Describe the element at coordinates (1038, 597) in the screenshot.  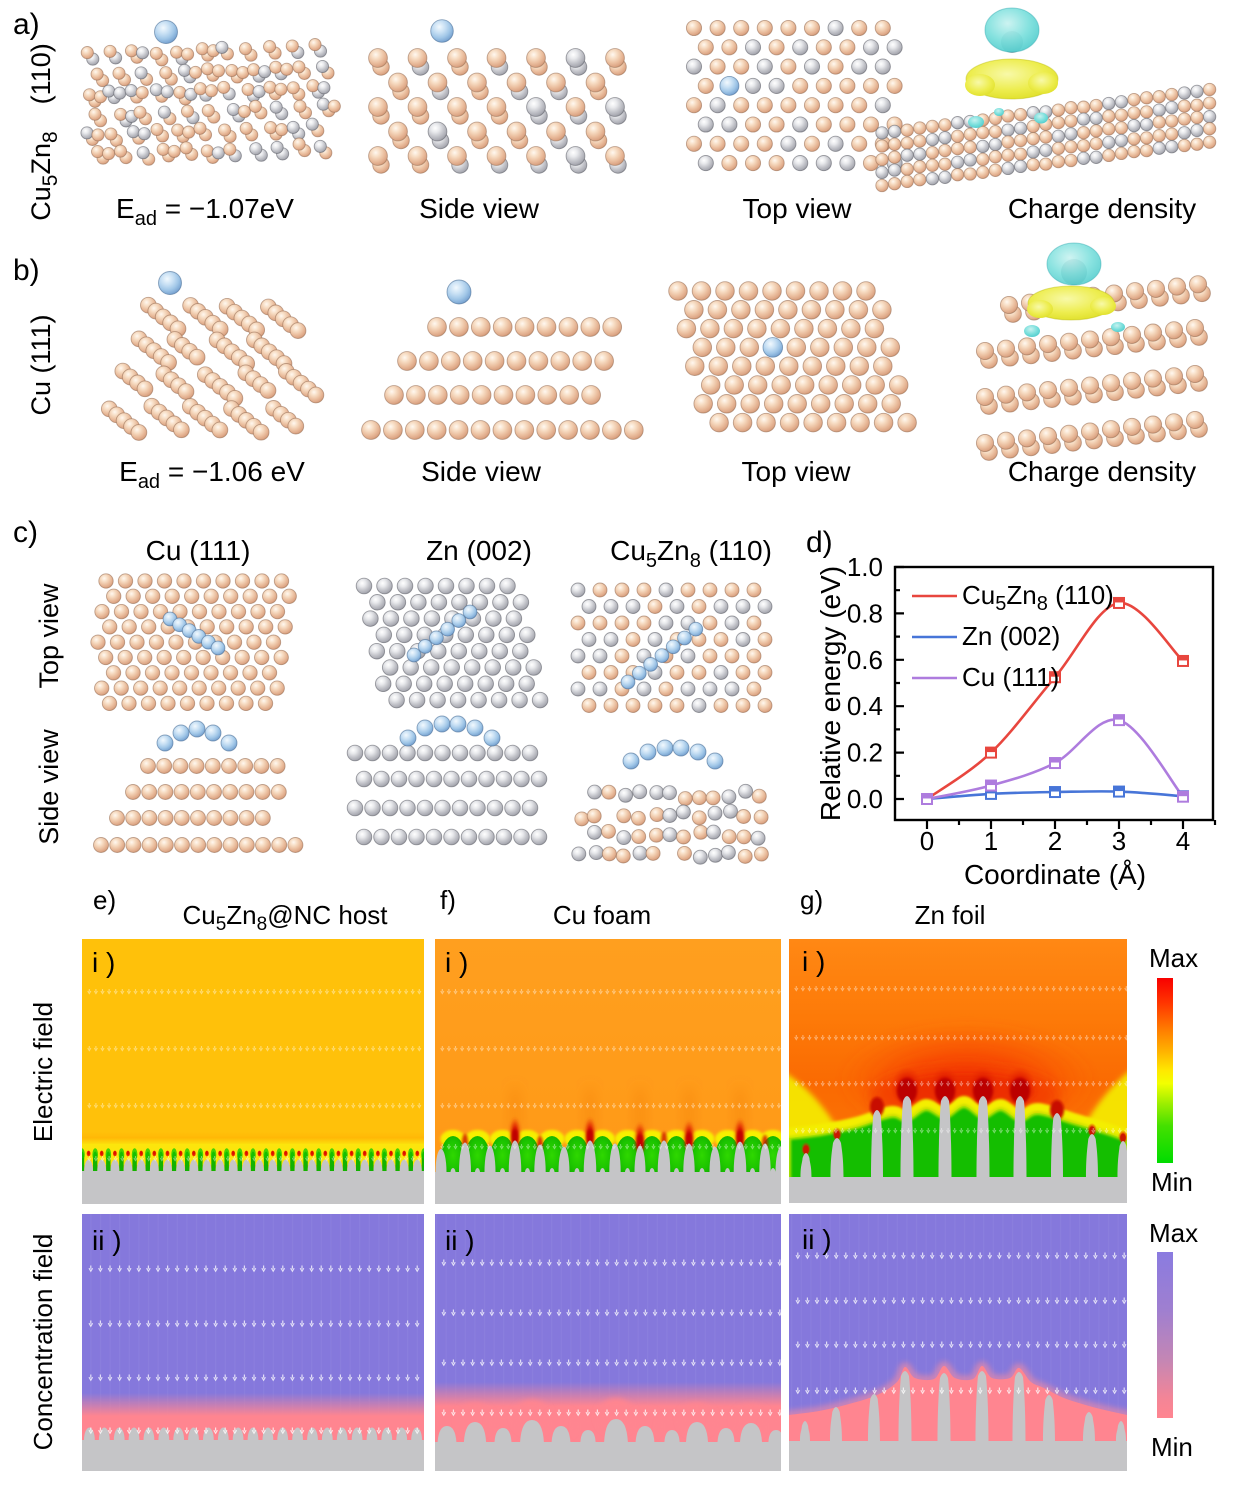
I see `svg-text: Cu5Zn8 (110)` at that location.